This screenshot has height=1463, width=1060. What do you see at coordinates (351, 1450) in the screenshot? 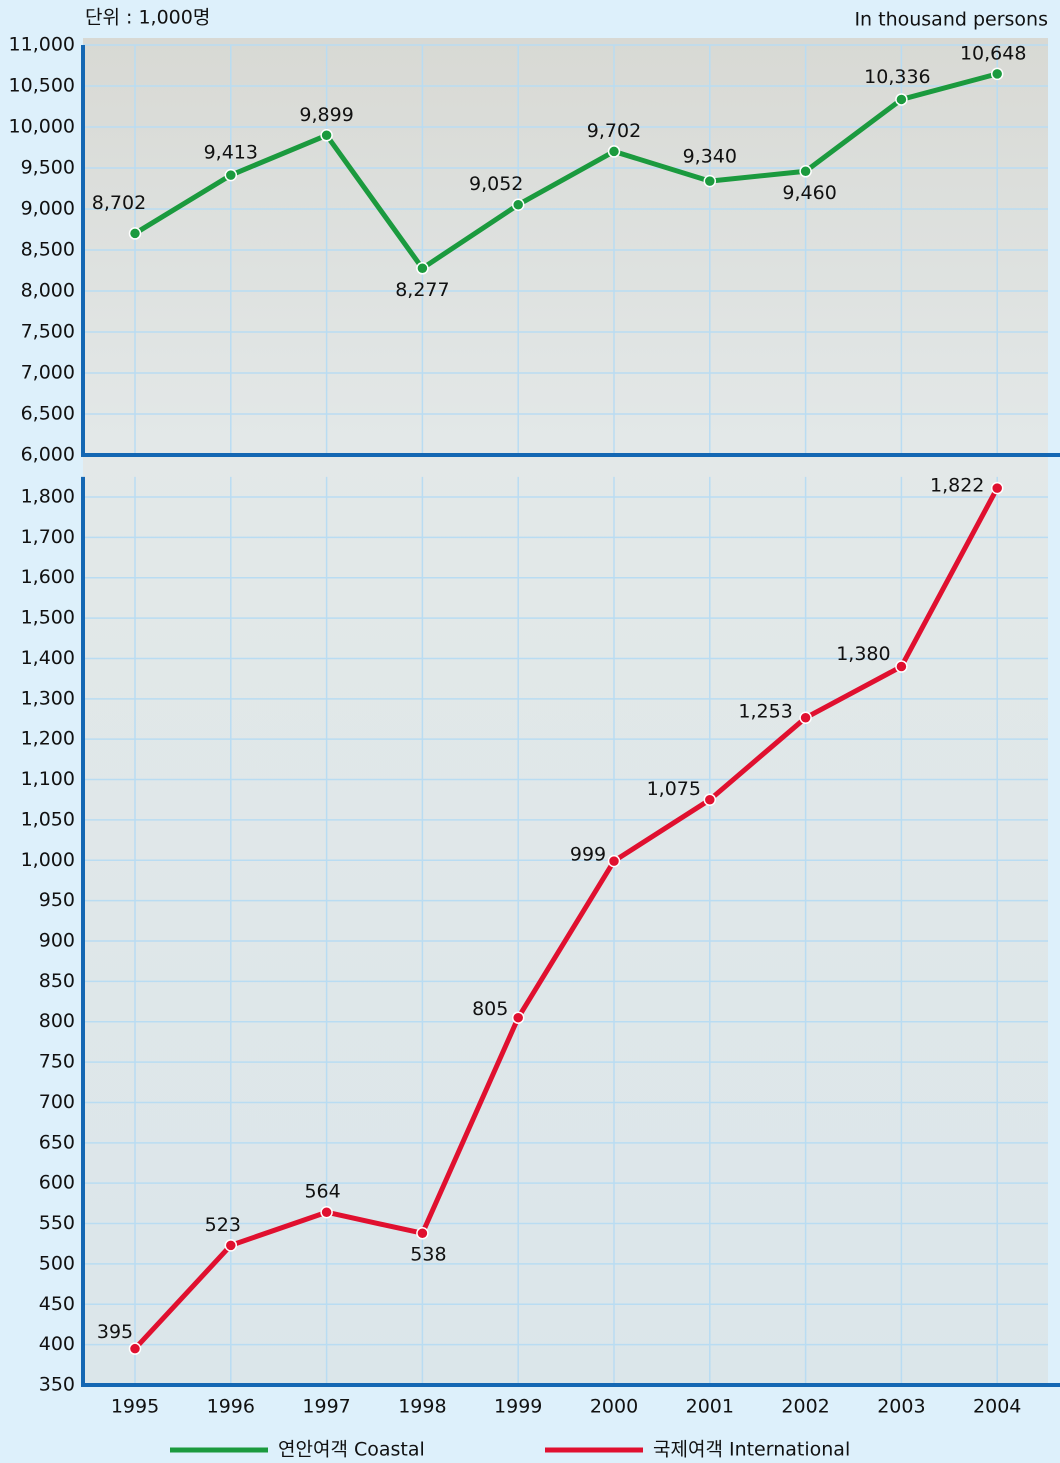
I see `legend-label: 연안여객 Coastal` at bounding box center [351, 1450].